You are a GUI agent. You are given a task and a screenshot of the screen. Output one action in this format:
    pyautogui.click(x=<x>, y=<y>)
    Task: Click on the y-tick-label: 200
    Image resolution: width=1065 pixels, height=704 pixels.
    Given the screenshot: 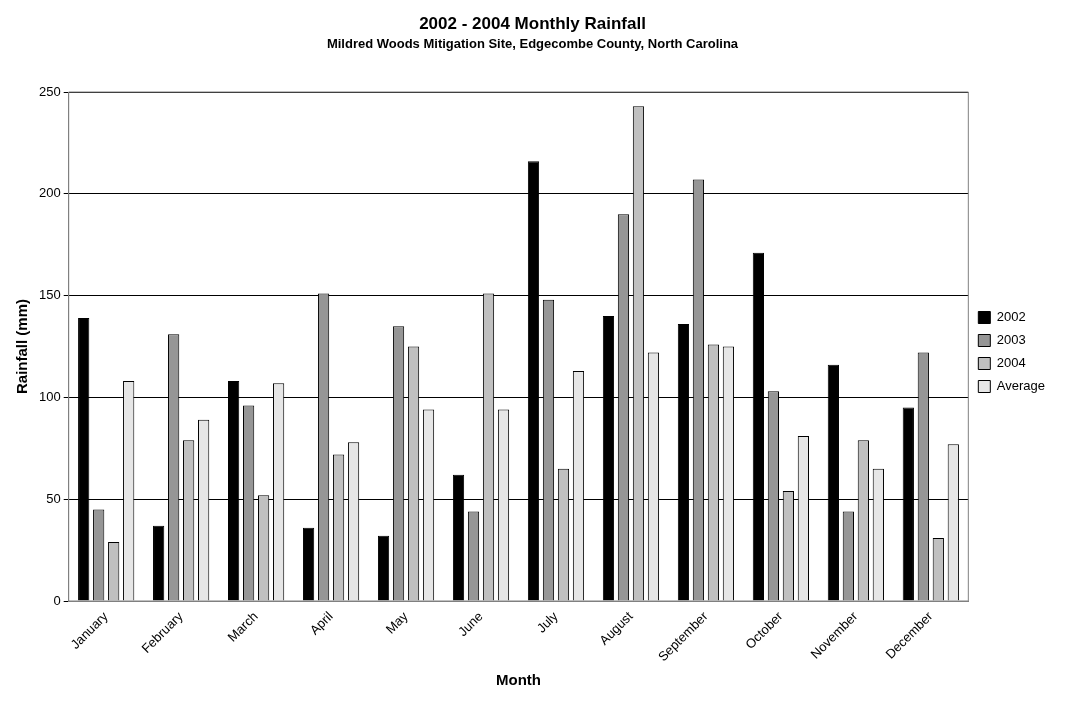 What is the action you would take?
    pyautogui.click(x=49, y=193)
    